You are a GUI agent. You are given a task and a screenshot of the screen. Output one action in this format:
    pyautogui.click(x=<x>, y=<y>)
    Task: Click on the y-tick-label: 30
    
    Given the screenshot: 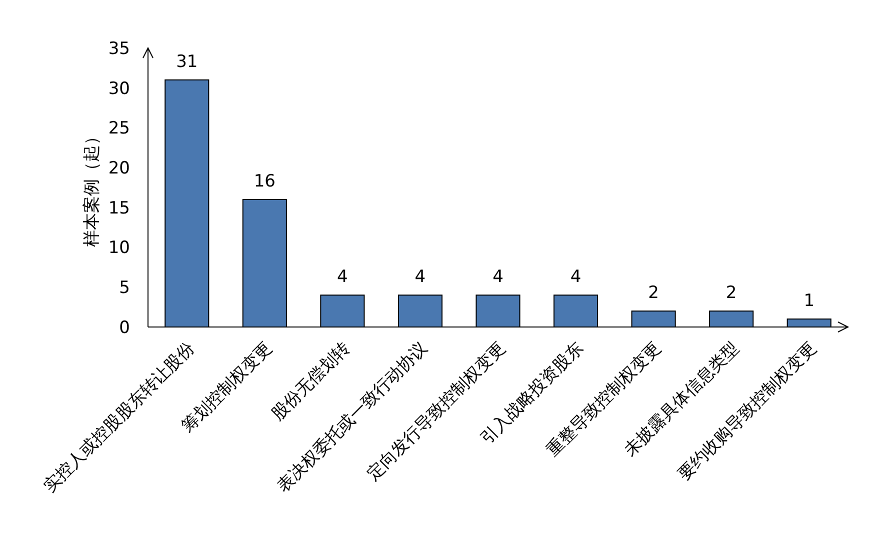 What is the action you would take?
    pyautogui.click(x=119, y=88)
    